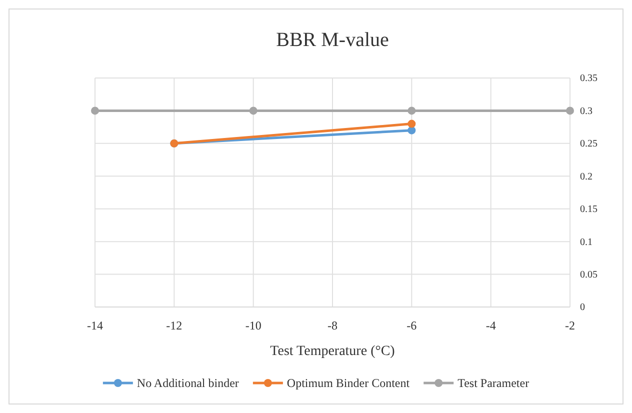 The image size is (632, 413). I want to click on chart-title: BBR M-value, so click(333, 40).